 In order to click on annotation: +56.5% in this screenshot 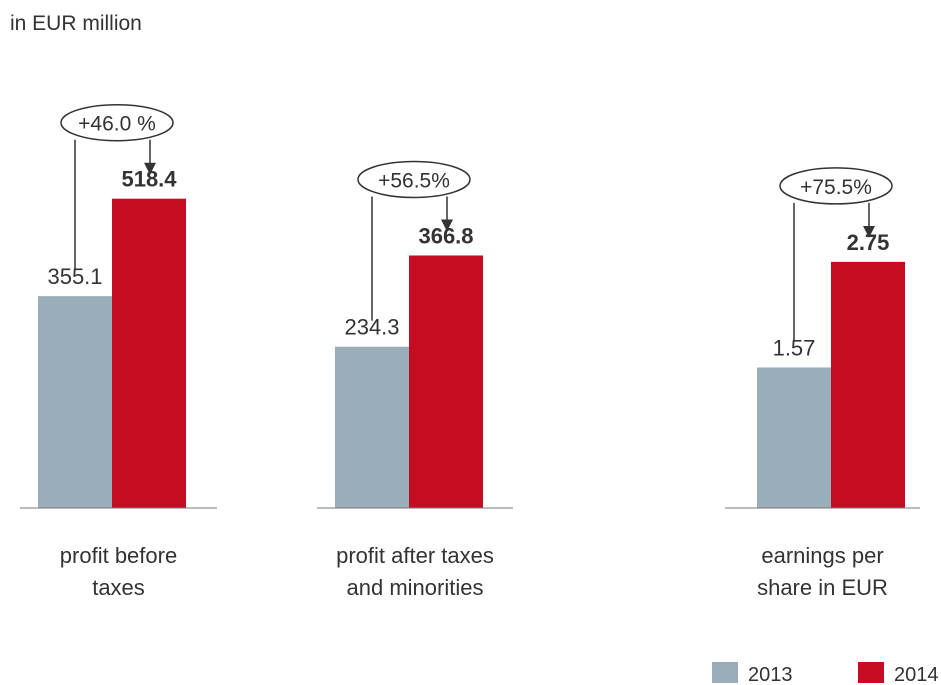, I will do `click(414, 180)`.